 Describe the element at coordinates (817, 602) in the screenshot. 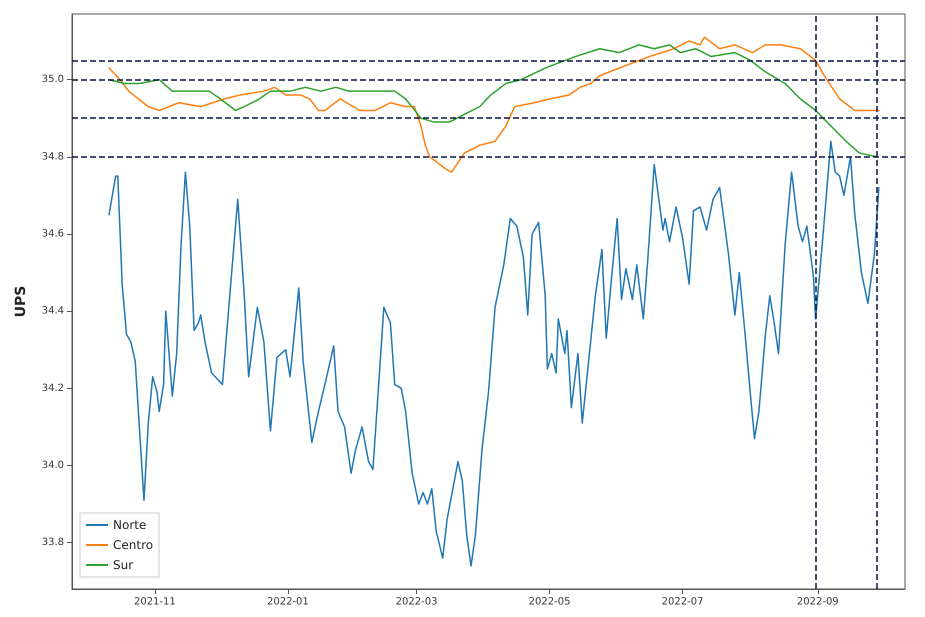

I see `x-tick-label: 2022-09` at that location.